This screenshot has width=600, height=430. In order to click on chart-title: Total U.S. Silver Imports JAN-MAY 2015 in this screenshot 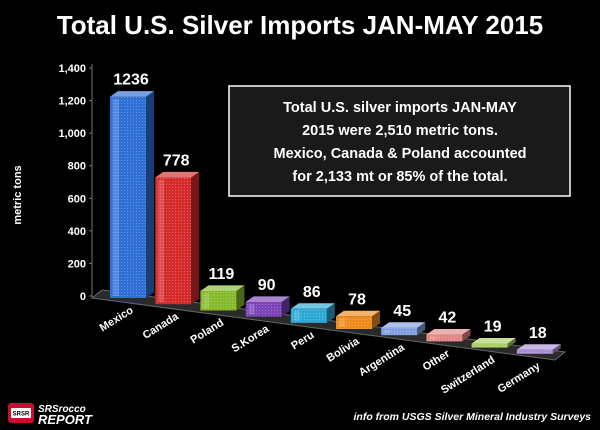, I will do `click(300, 25)`.